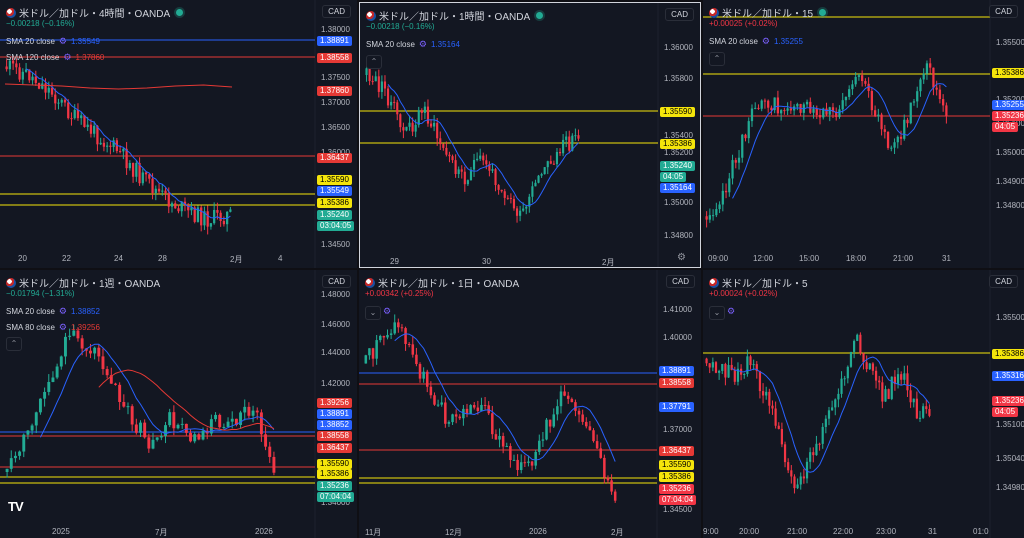 The width and height of the screenshot is (1024, 538). I want to click on indicator-sma20: SMA 20 close ⚙ 1.35164, so click(413, 44).